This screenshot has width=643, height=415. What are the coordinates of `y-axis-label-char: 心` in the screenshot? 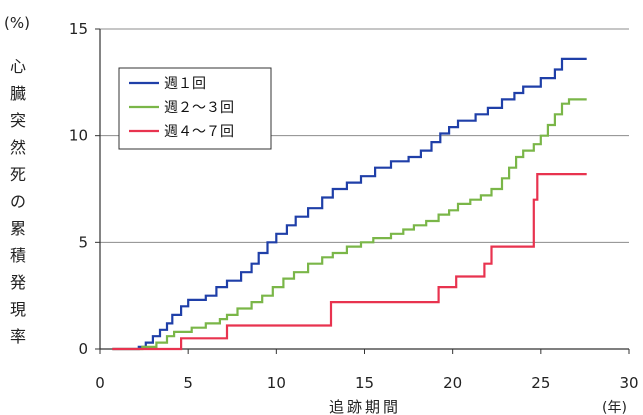 It's located at (18, 66).